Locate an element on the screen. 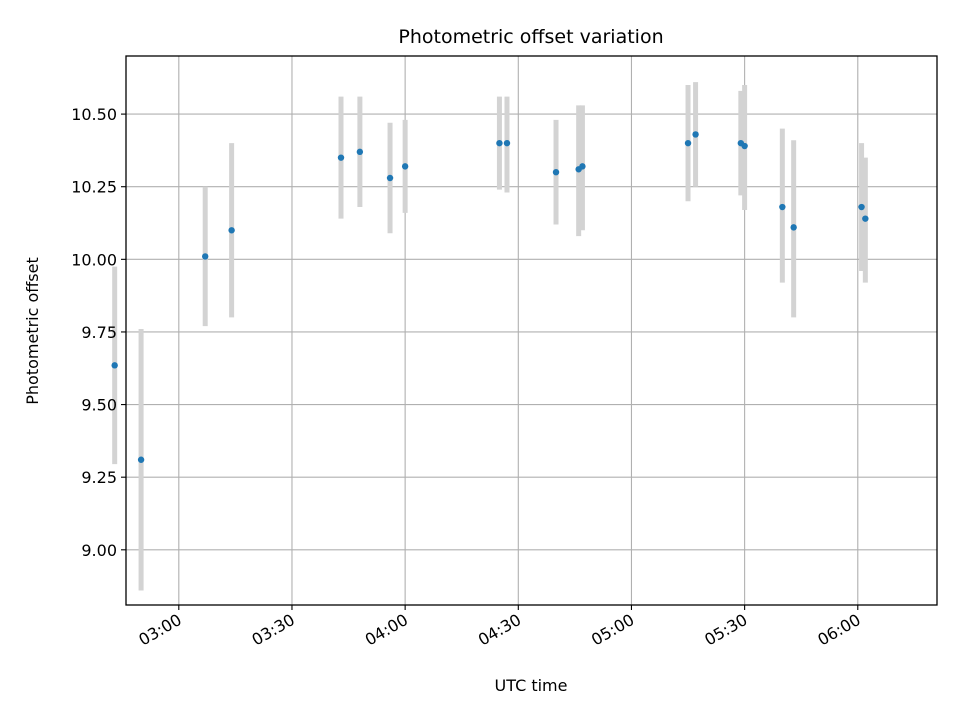 This screenshot has height=720, width=960. y-axis-title: Photometric offset is located at coordinates (32, 331).